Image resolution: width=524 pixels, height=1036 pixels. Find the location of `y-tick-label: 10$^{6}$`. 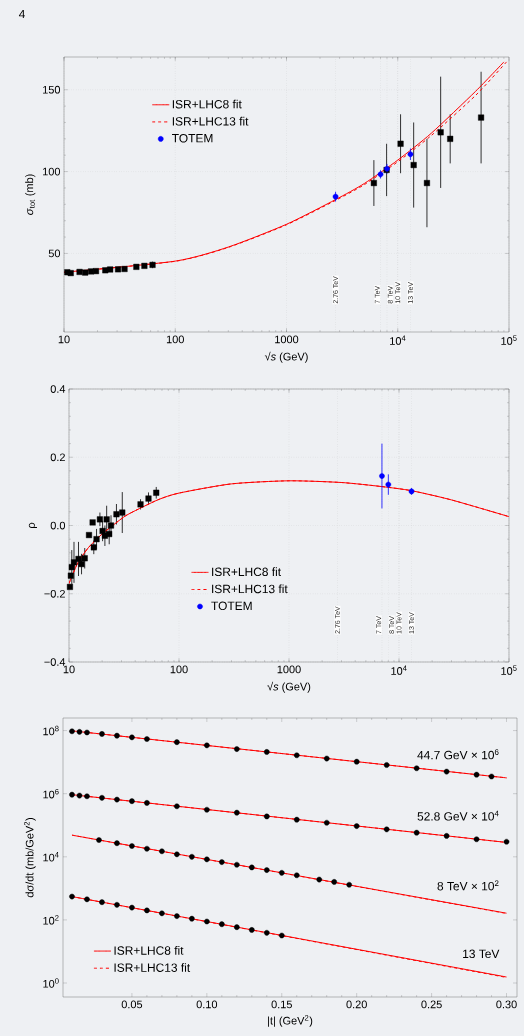

y-tick-label: 10$^{6}$ is located at coordinates (51, 793).